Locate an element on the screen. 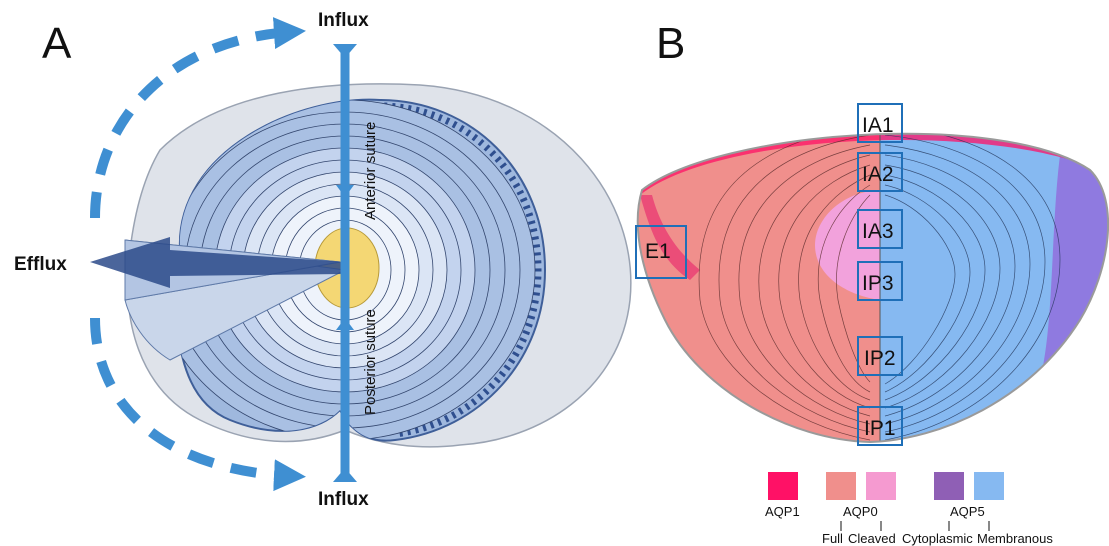 This screenshot has width=1109, height=546. zone-label-ia3: IA3 is located at coordinates (878, 231).